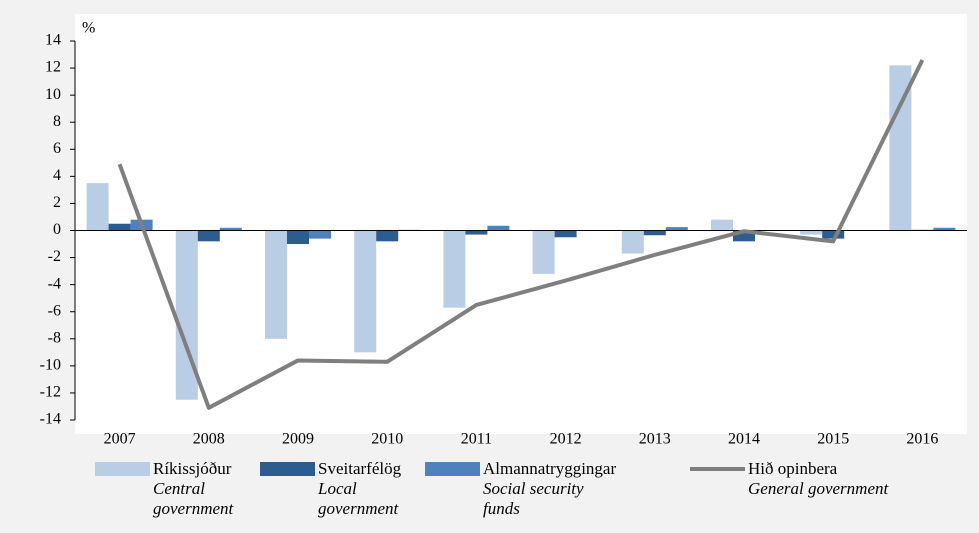 The width and height of the screenshot is (979, 533). Describe the element at coordinates (53, 40) in the screenshot. I see `y-tick-label: 14` at that location.